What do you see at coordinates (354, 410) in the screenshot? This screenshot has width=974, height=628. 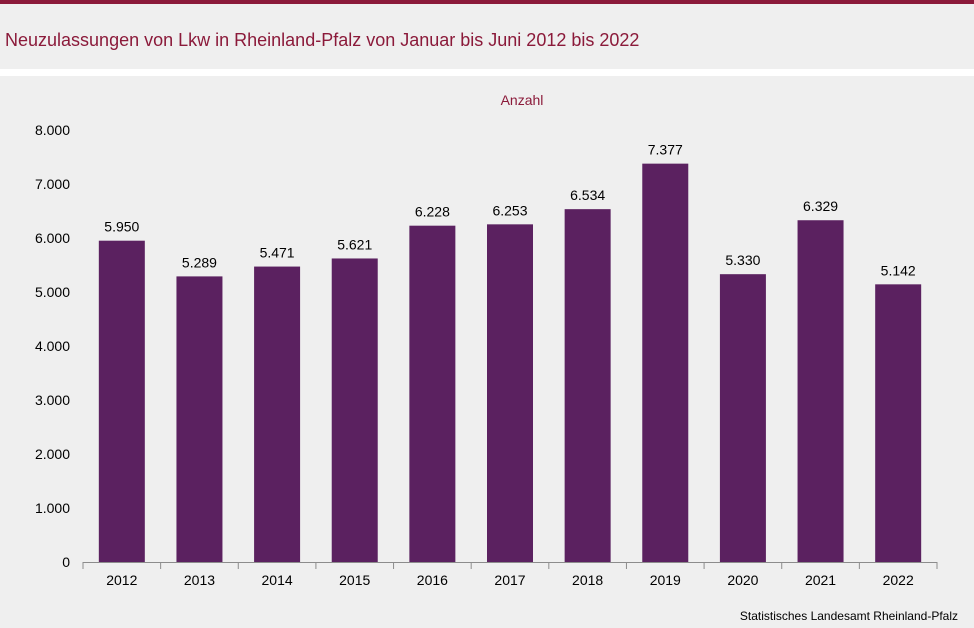 I see `bar-2015` at bounding box center [354, 410].